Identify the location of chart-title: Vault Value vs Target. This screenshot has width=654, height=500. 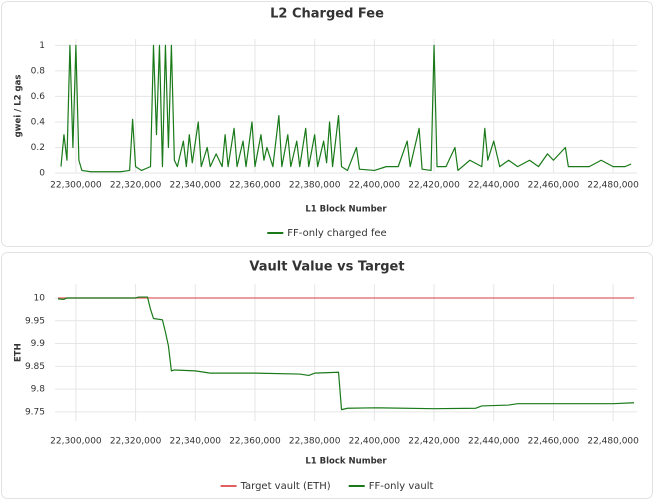
(326, 267).